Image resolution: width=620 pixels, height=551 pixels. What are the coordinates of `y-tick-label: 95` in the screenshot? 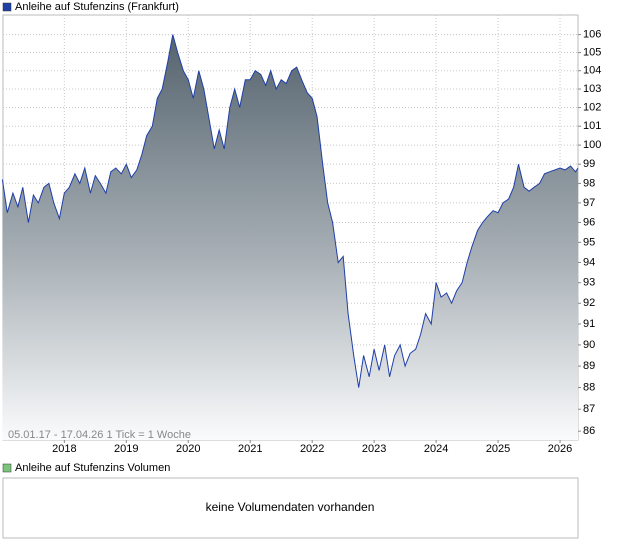 It's located at (589, 242).